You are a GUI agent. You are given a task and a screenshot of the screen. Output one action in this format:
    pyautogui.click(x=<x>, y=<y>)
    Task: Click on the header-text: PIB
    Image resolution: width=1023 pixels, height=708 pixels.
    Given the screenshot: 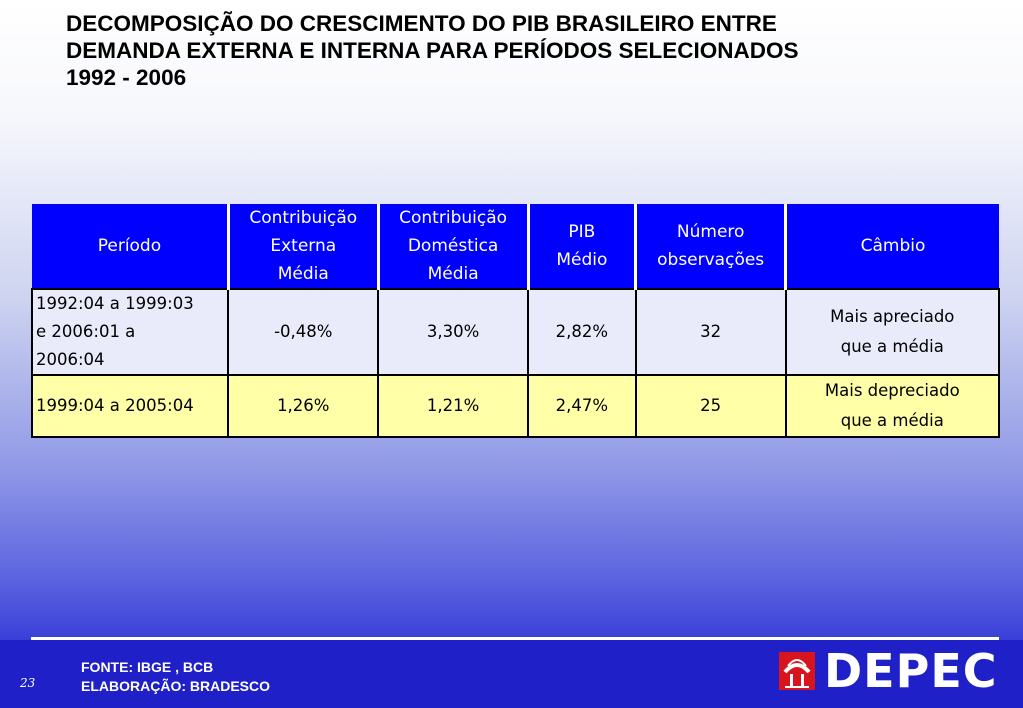 What is the action you would take?
    pyautogui.click(x=582, y=232)
    